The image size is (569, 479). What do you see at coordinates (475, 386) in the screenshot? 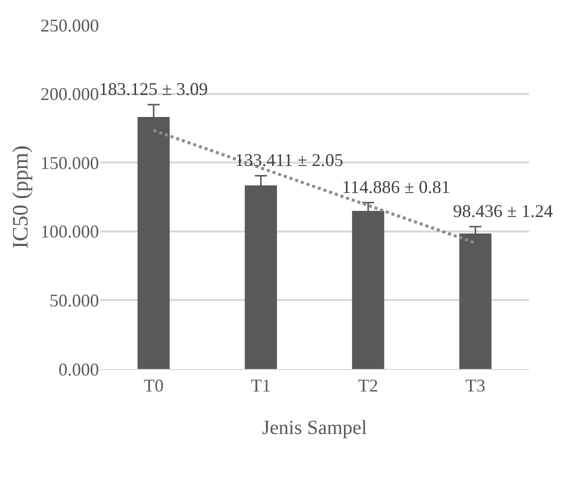
I see `x-tick-label: T3` at bounding box center [475, 386].